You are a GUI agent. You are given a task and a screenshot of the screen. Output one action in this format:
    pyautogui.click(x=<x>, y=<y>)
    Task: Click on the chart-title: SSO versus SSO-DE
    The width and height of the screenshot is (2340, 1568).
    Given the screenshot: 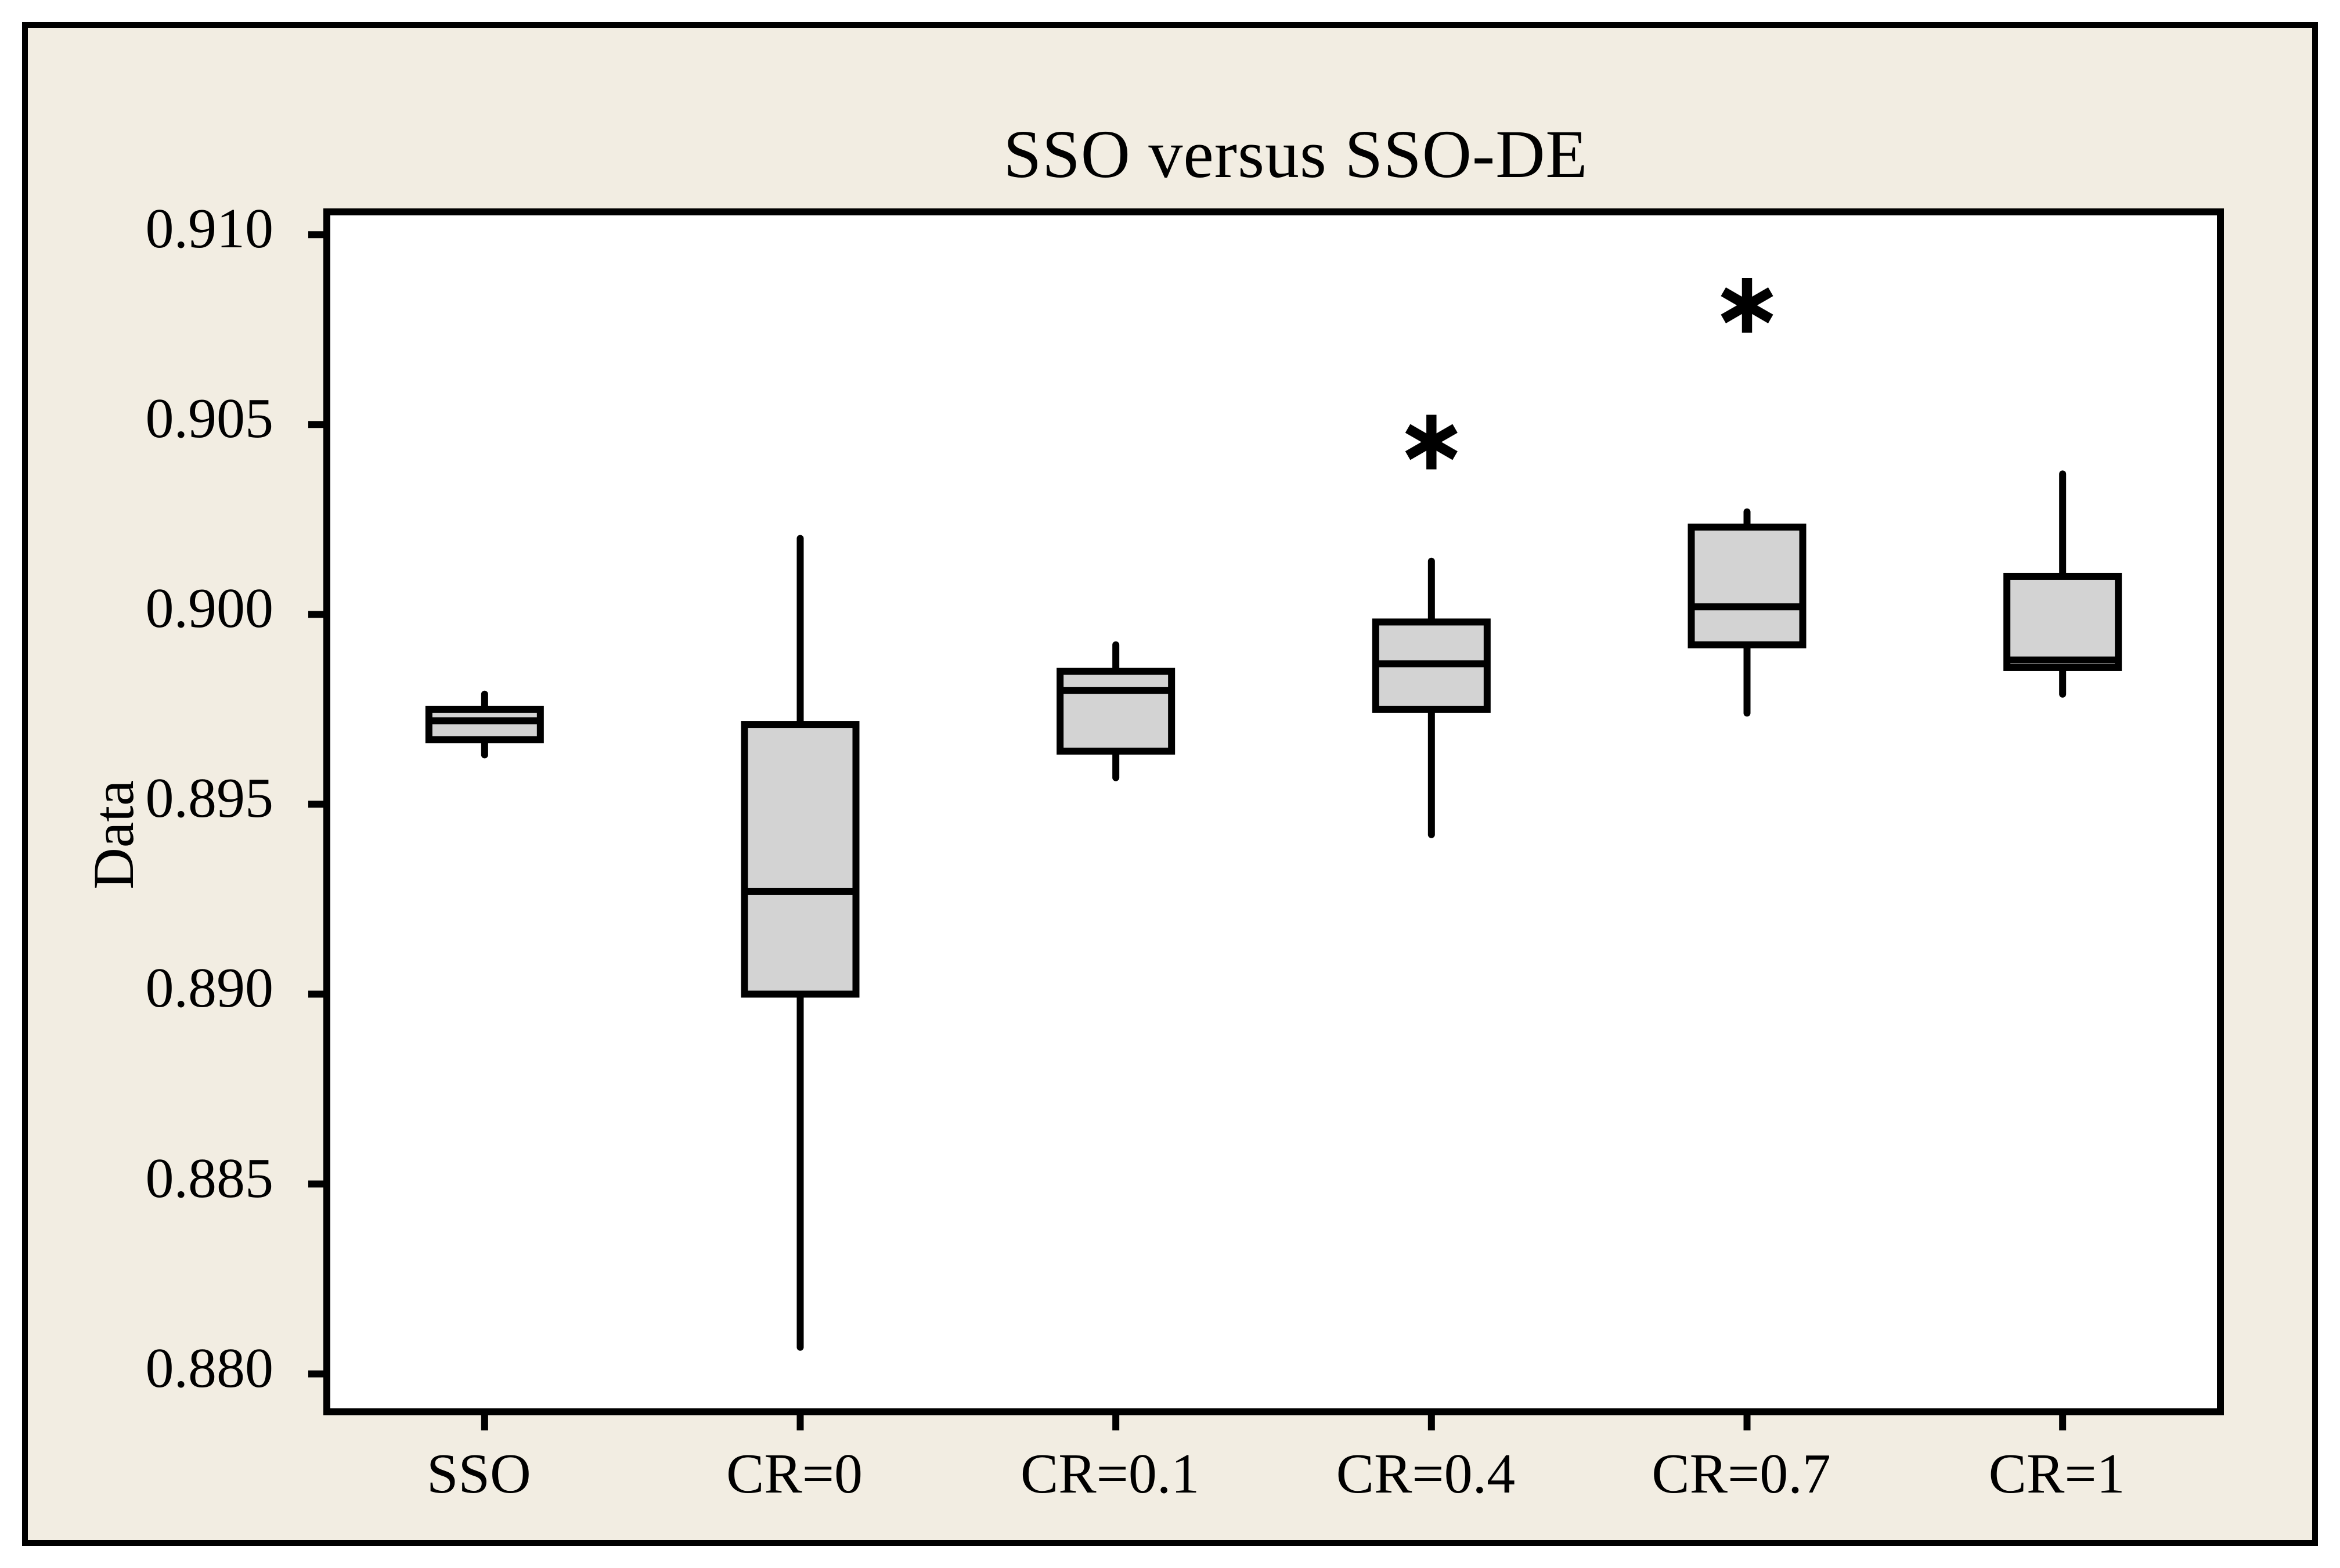 What is the action you would take?
    pyautogui.click(x=1295, y=154)
    